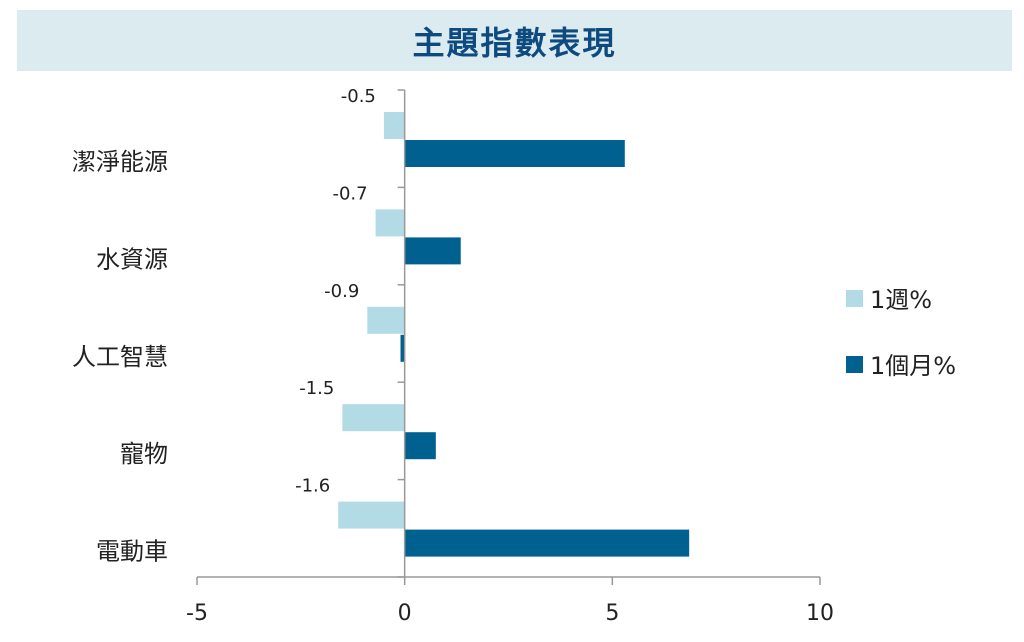  Describe the element at coordinates (120, 162) in the screenshot. I see `category-label-cat-0: 潔淨能源` at that location.